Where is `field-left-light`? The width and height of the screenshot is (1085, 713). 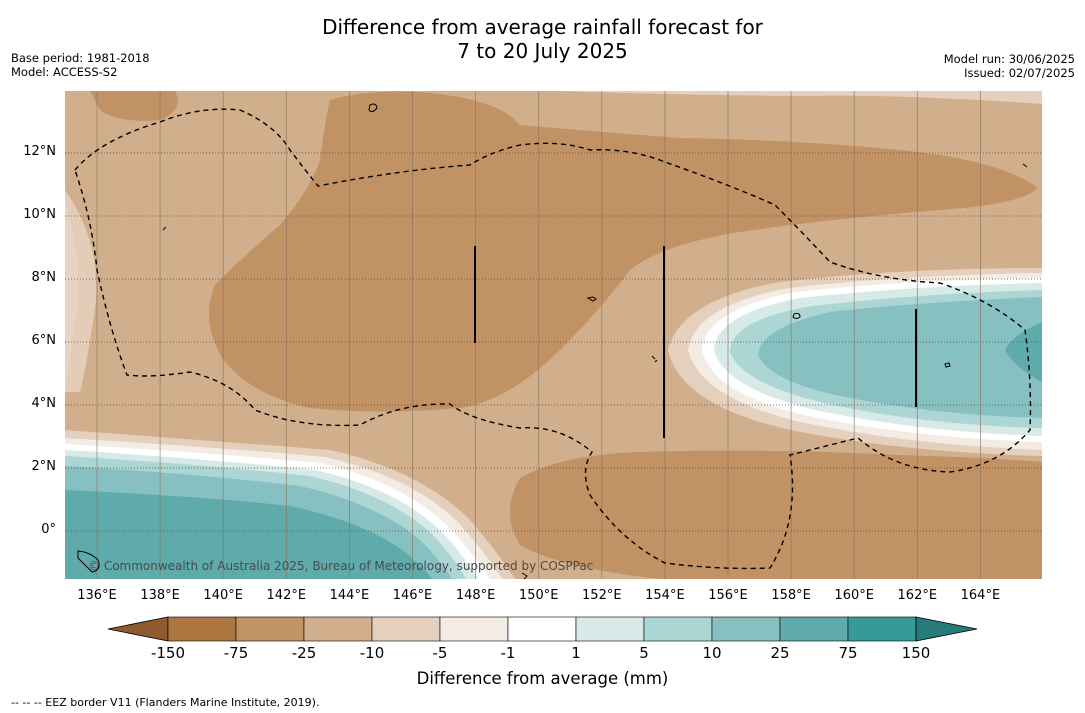 field-left-light is located at coordinates (81, 291).